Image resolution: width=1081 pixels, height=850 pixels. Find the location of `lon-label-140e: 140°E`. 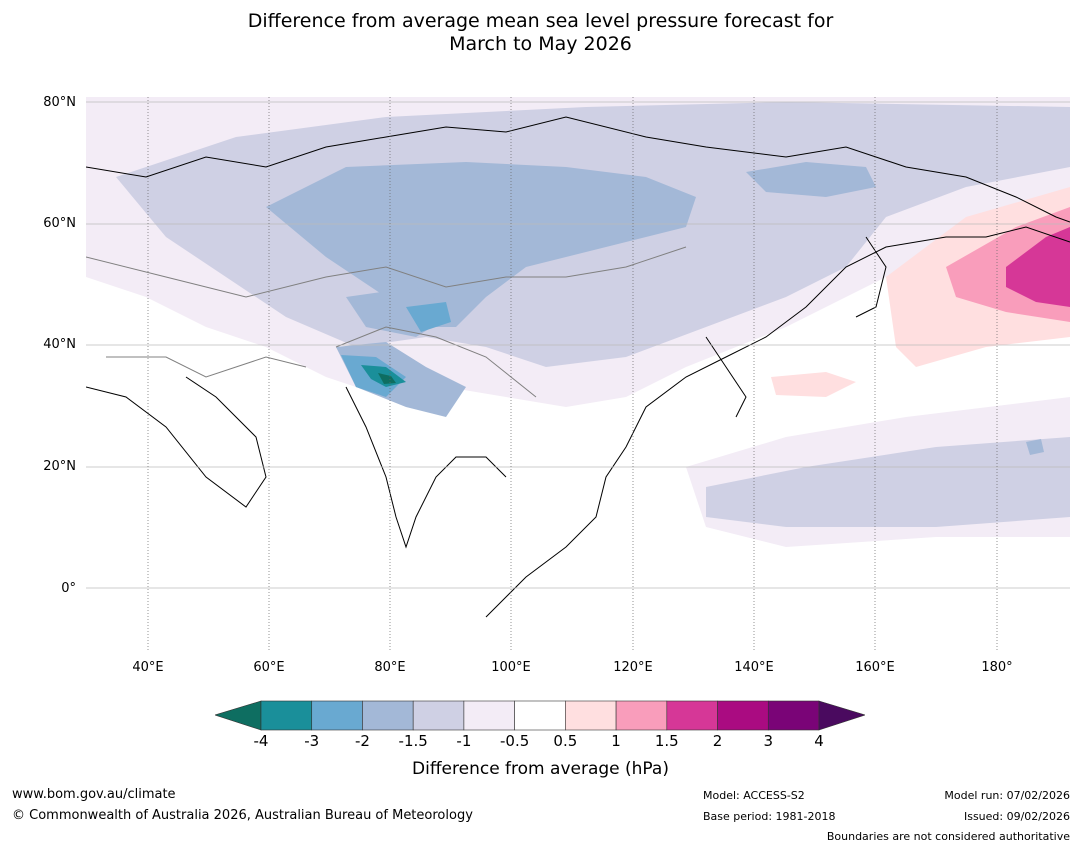

lon-label-140e: 140°E is located at coordinates (754, 667).